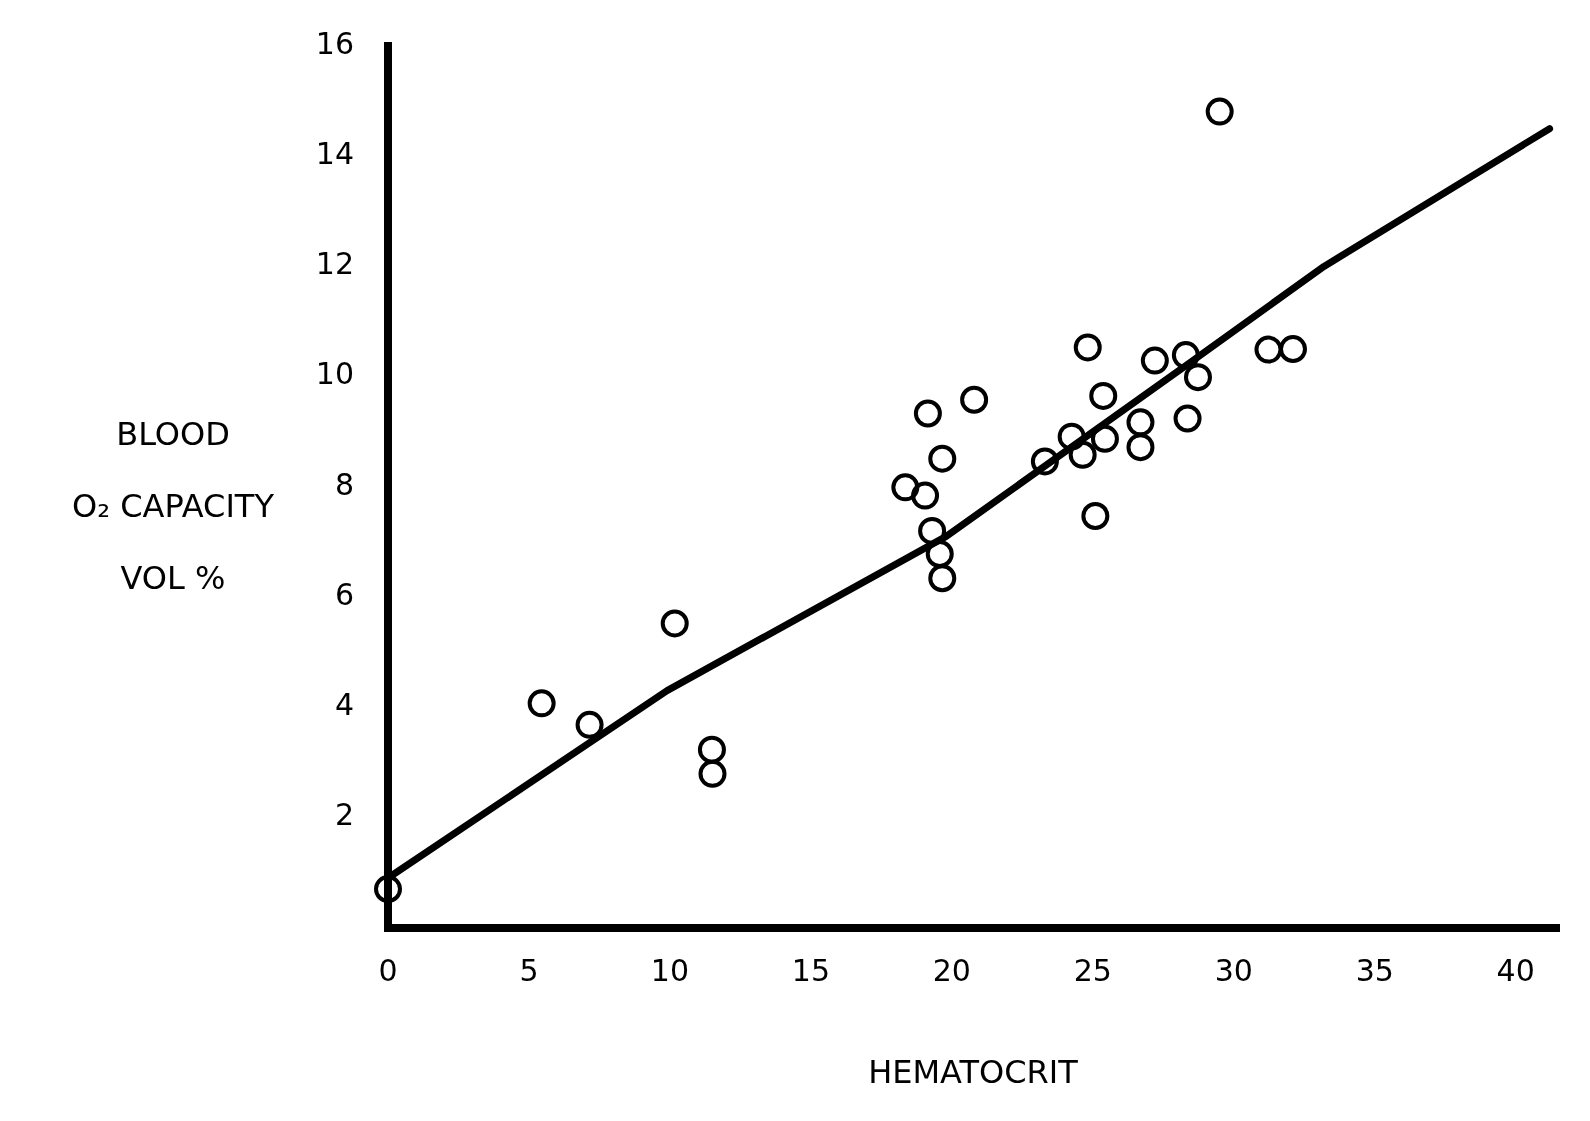  Describe the element at coordinates (1092, 971) in the screenshot. I see `x-tick-label: 25` at that location.